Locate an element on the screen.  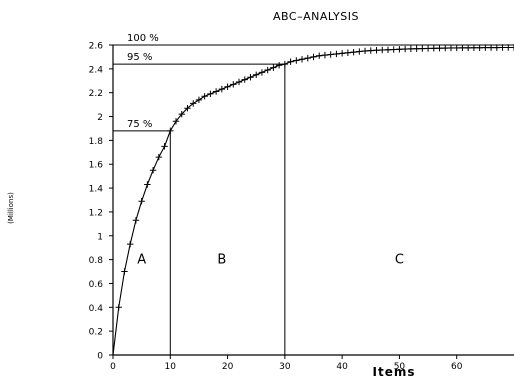
y-tick-label: 0 is located at coordinates (100, 357).